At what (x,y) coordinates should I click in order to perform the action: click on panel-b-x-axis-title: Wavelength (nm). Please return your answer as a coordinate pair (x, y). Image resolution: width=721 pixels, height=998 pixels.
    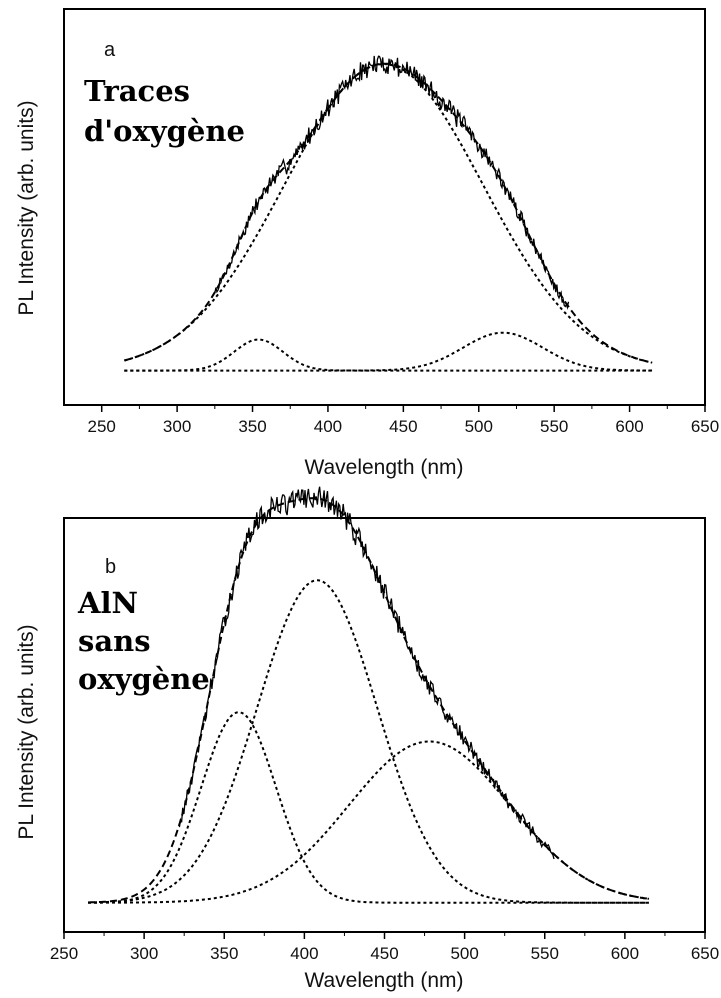
    Looking at the image, I should click on (383, 980).